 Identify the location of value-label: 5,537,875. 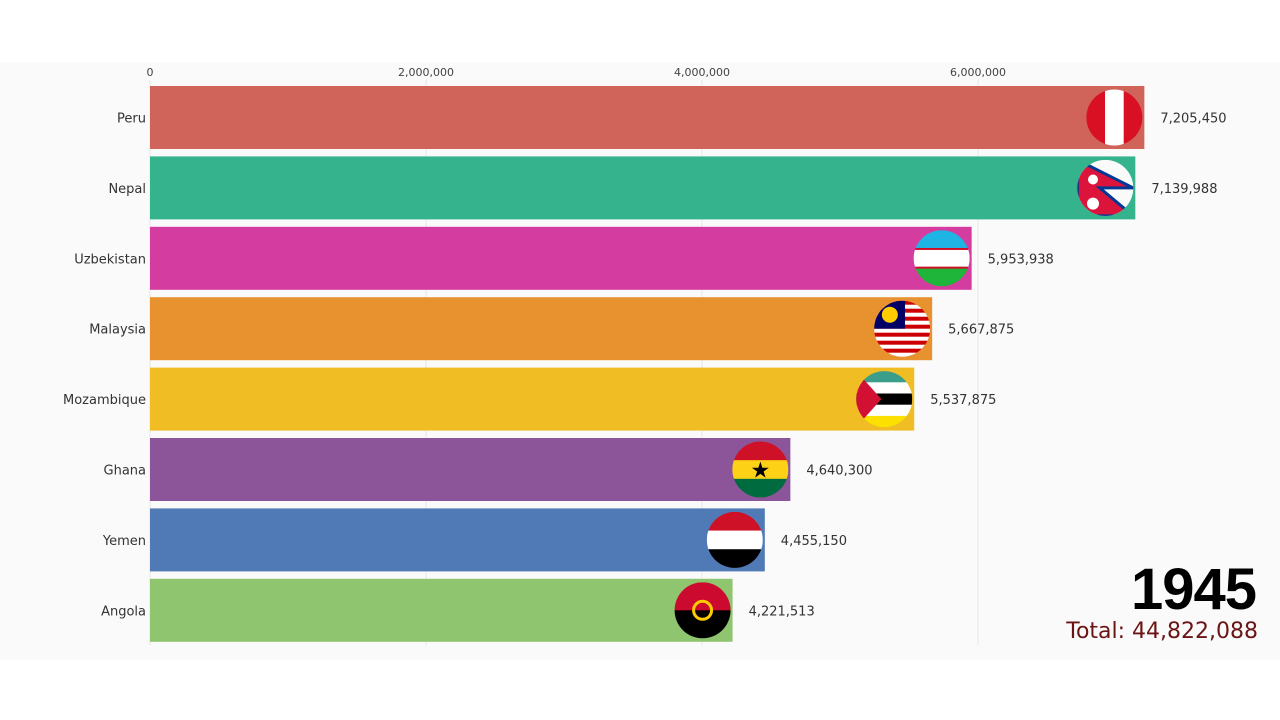
(963, 400).